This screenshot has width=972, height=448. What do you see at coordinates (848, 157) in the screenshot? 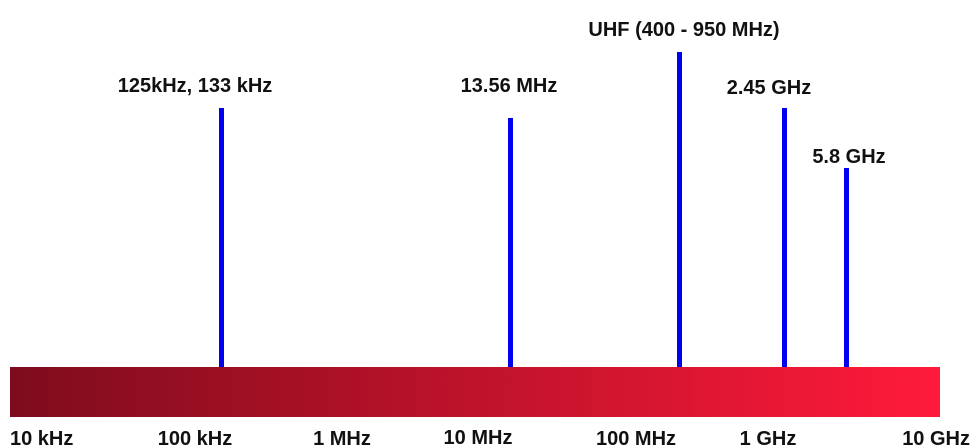
I see `band-label-5-8ghz: 5.8 GHz` at bounding box center [848, 157].